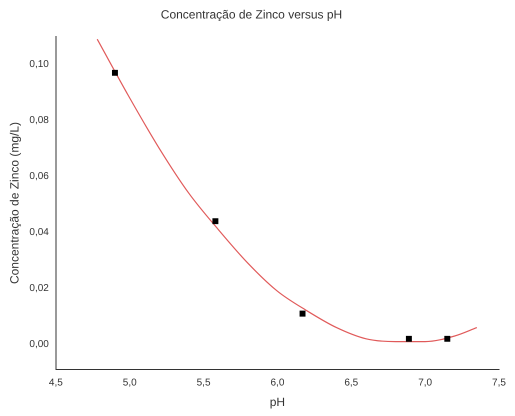 This screenshot has height=416, width=515. What do you see at coordinates (39, 288) in the screenshot?
I see `y-tick-label: 0,02` at bounding box center [39, 288].